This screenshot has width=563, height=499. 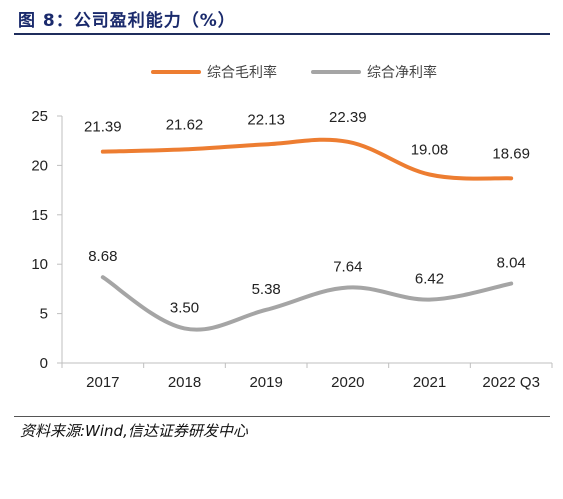 What do you see at coordinates (347, 382) in the screenshot?
I see `x-tick-label: 2020` at bounding box center [347, 382].